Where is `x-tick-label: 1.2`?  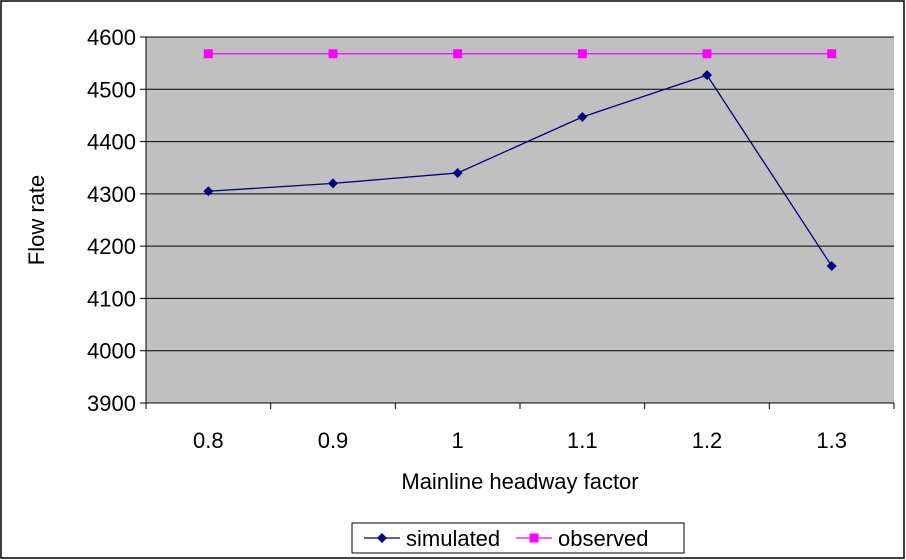 x-tick-label: 1.2 is located at coordinates (707, 440).